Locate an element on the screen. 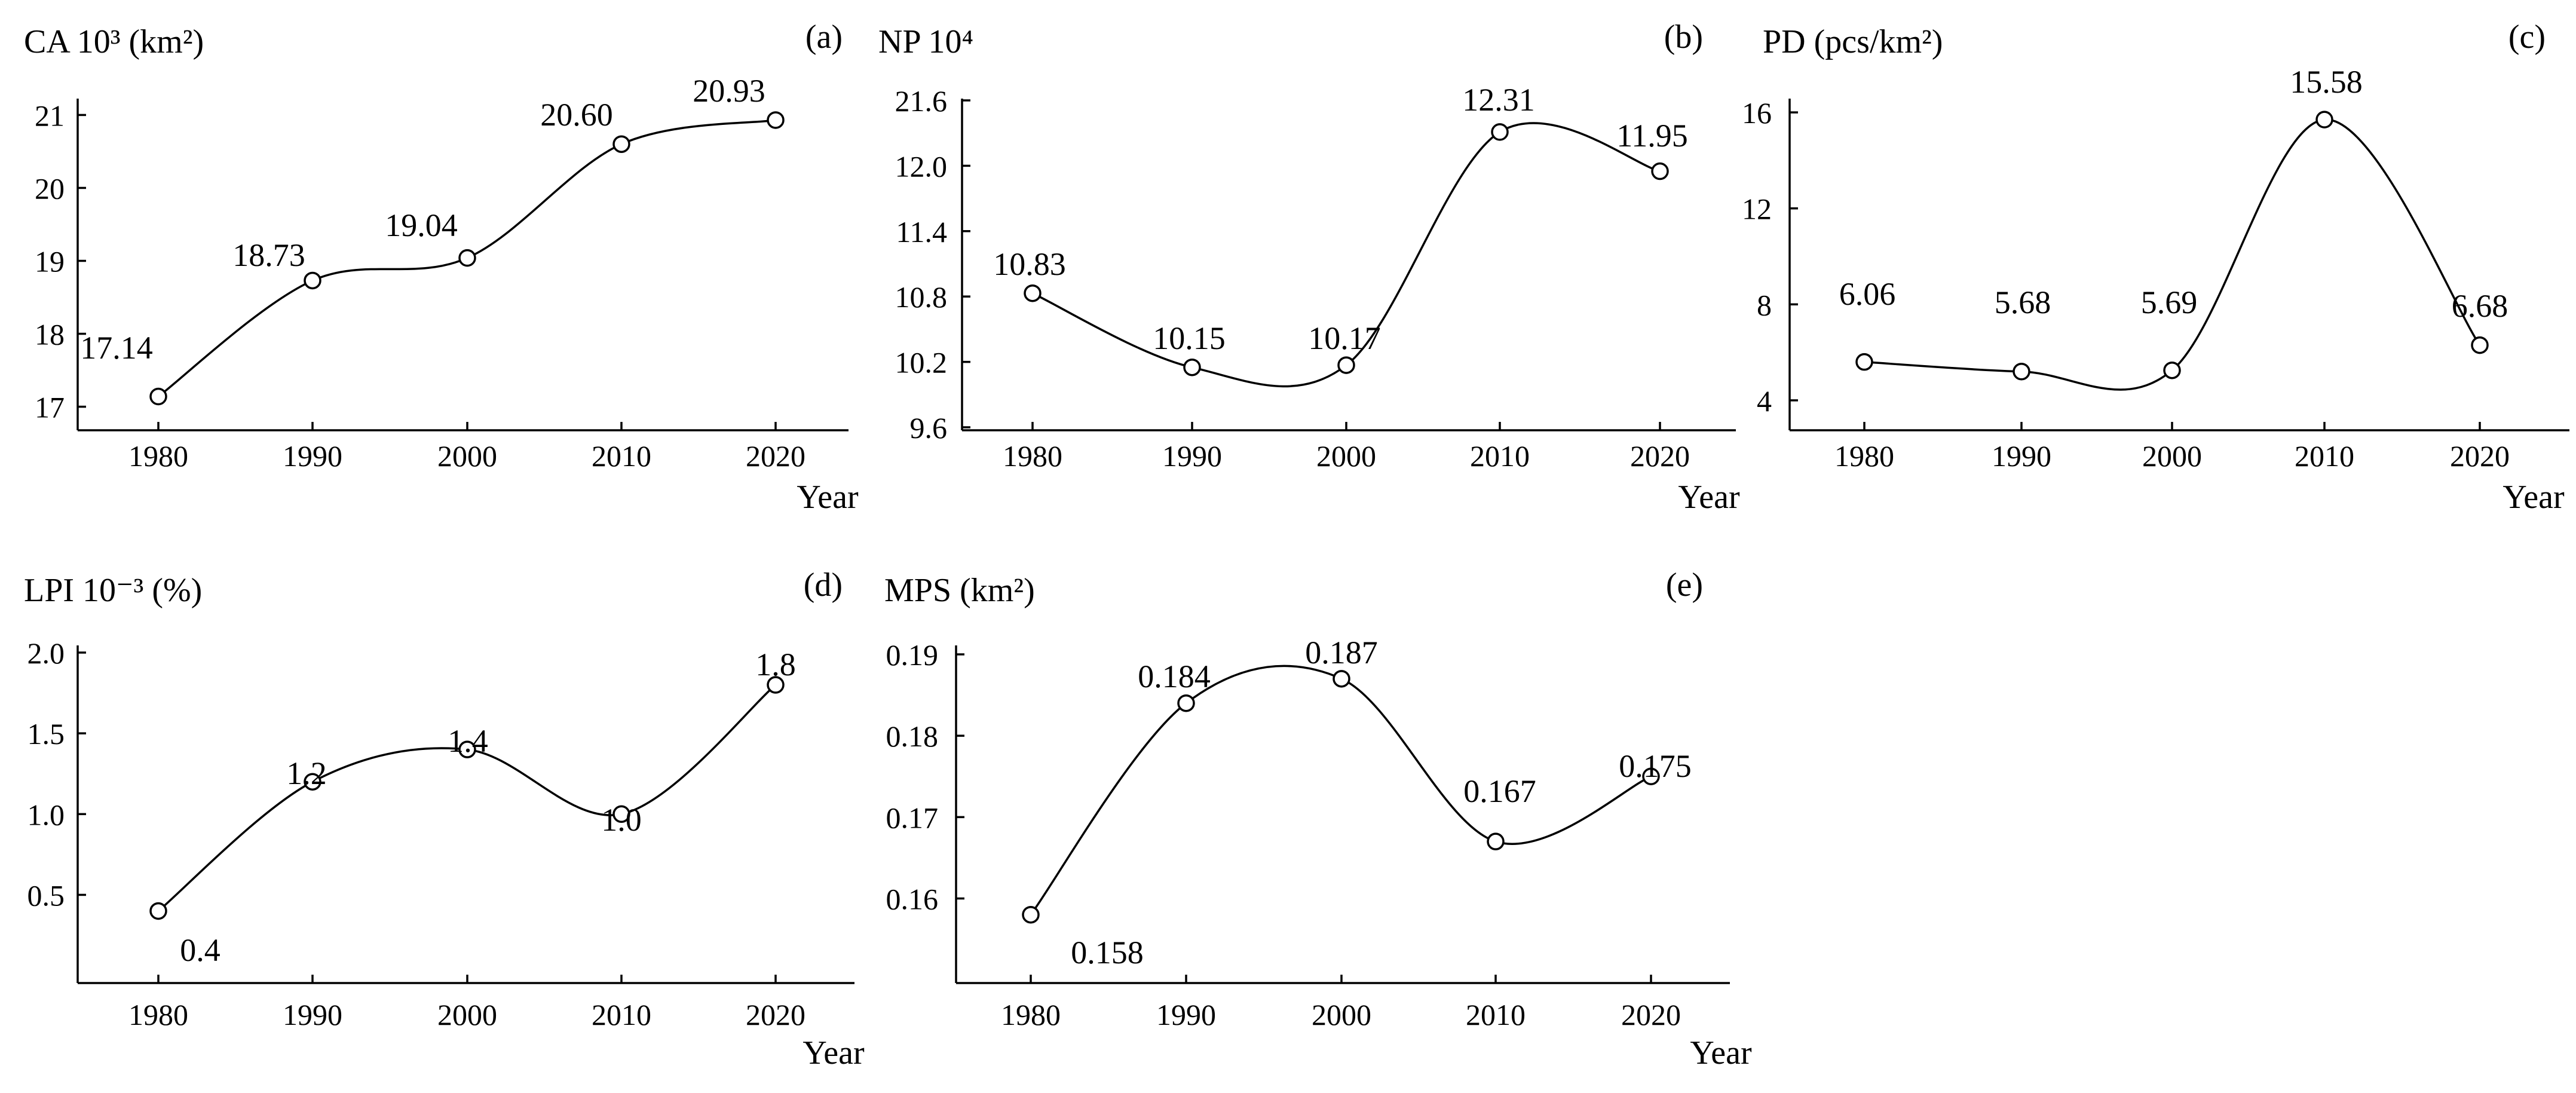  chart-d-data-label: 0.4 is located at coordinates (200, 950).